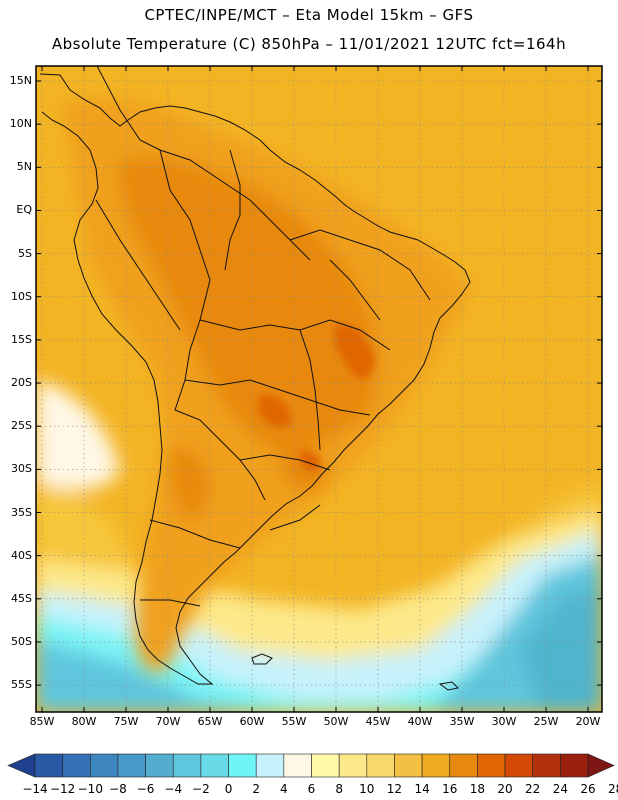 This screenshot has width=618, height=800. I want to click on lat-label: 10S, so click(21, 296).